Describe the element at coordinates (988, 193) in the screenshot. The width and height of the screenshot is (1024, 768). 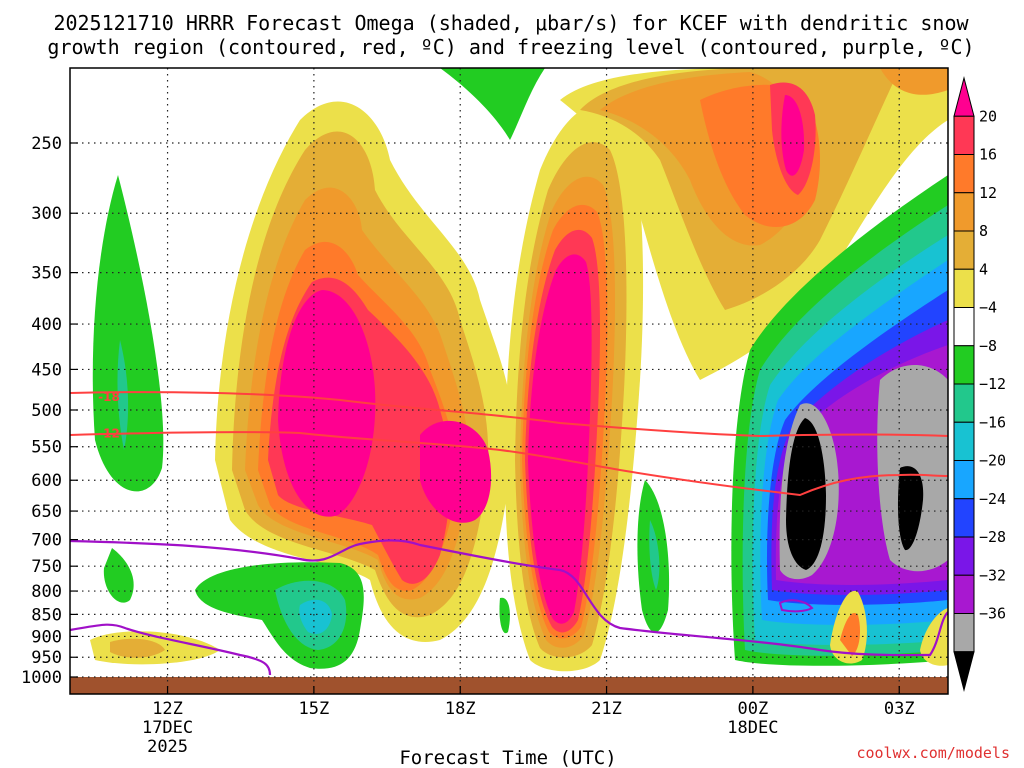
I see `colorbar-label: 12` at that location.